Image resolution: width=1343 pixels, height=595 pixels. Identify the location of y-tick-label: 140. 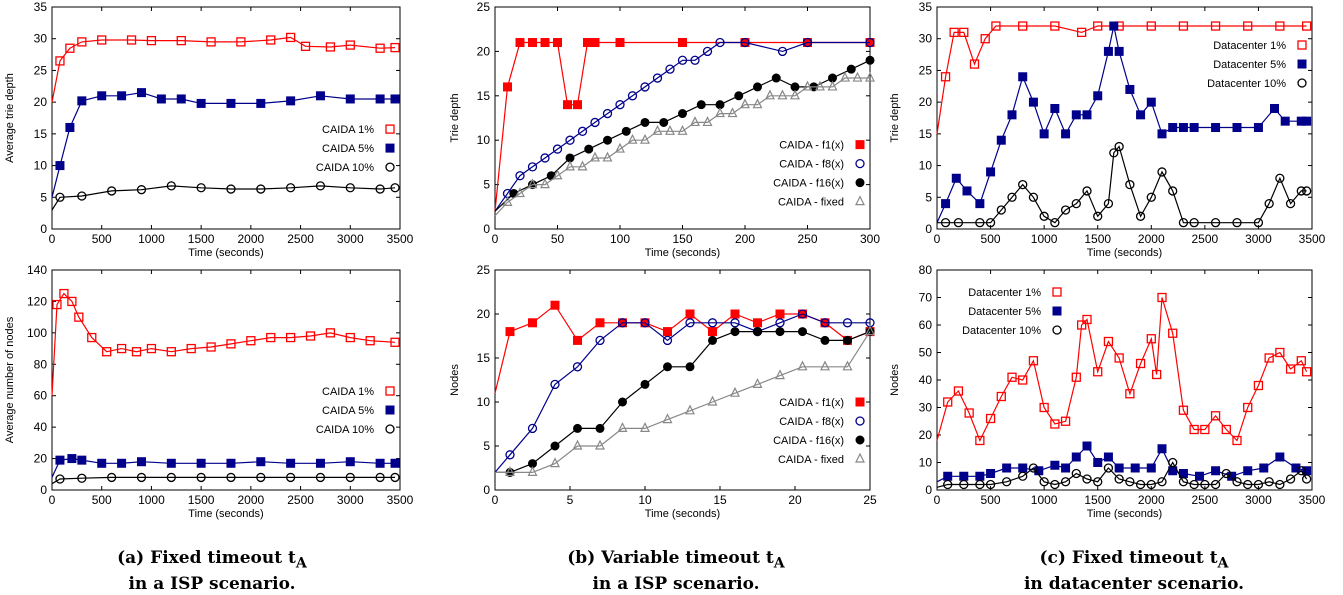
(37, 270).